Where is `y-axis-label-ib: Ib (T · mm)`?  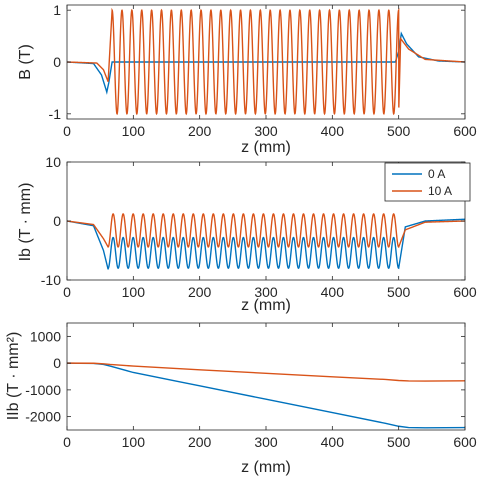 y-axis-label-ib: Ib (T · mm) is located at coordinates (25, 222).